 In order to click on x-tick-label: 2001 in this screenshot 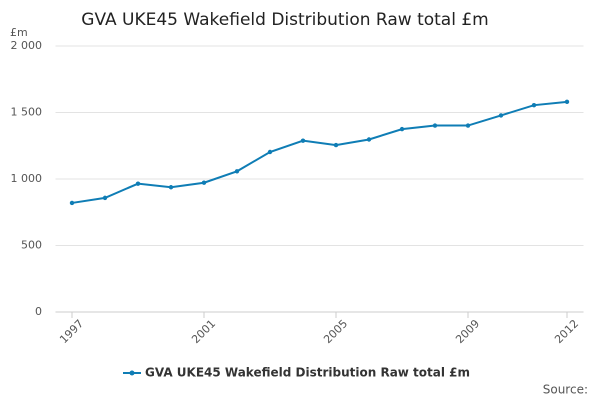, I will do `click(203, 331)`.